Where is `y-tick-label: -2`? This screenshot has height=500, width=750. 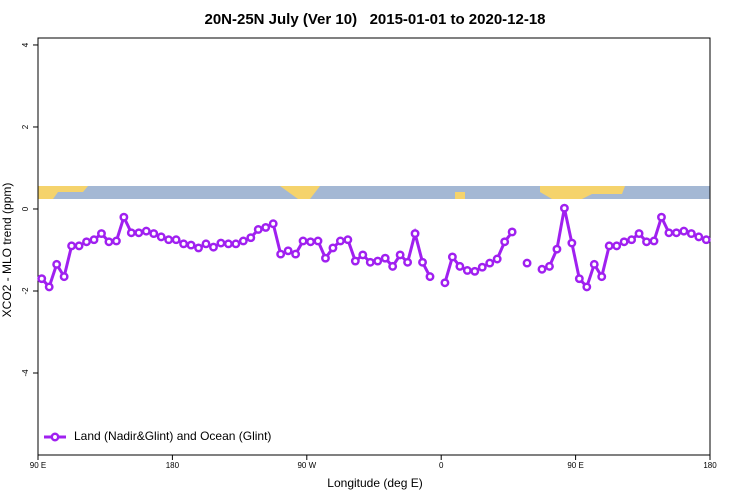
y-tick-label: -2 is located at coordinates (25, 291).